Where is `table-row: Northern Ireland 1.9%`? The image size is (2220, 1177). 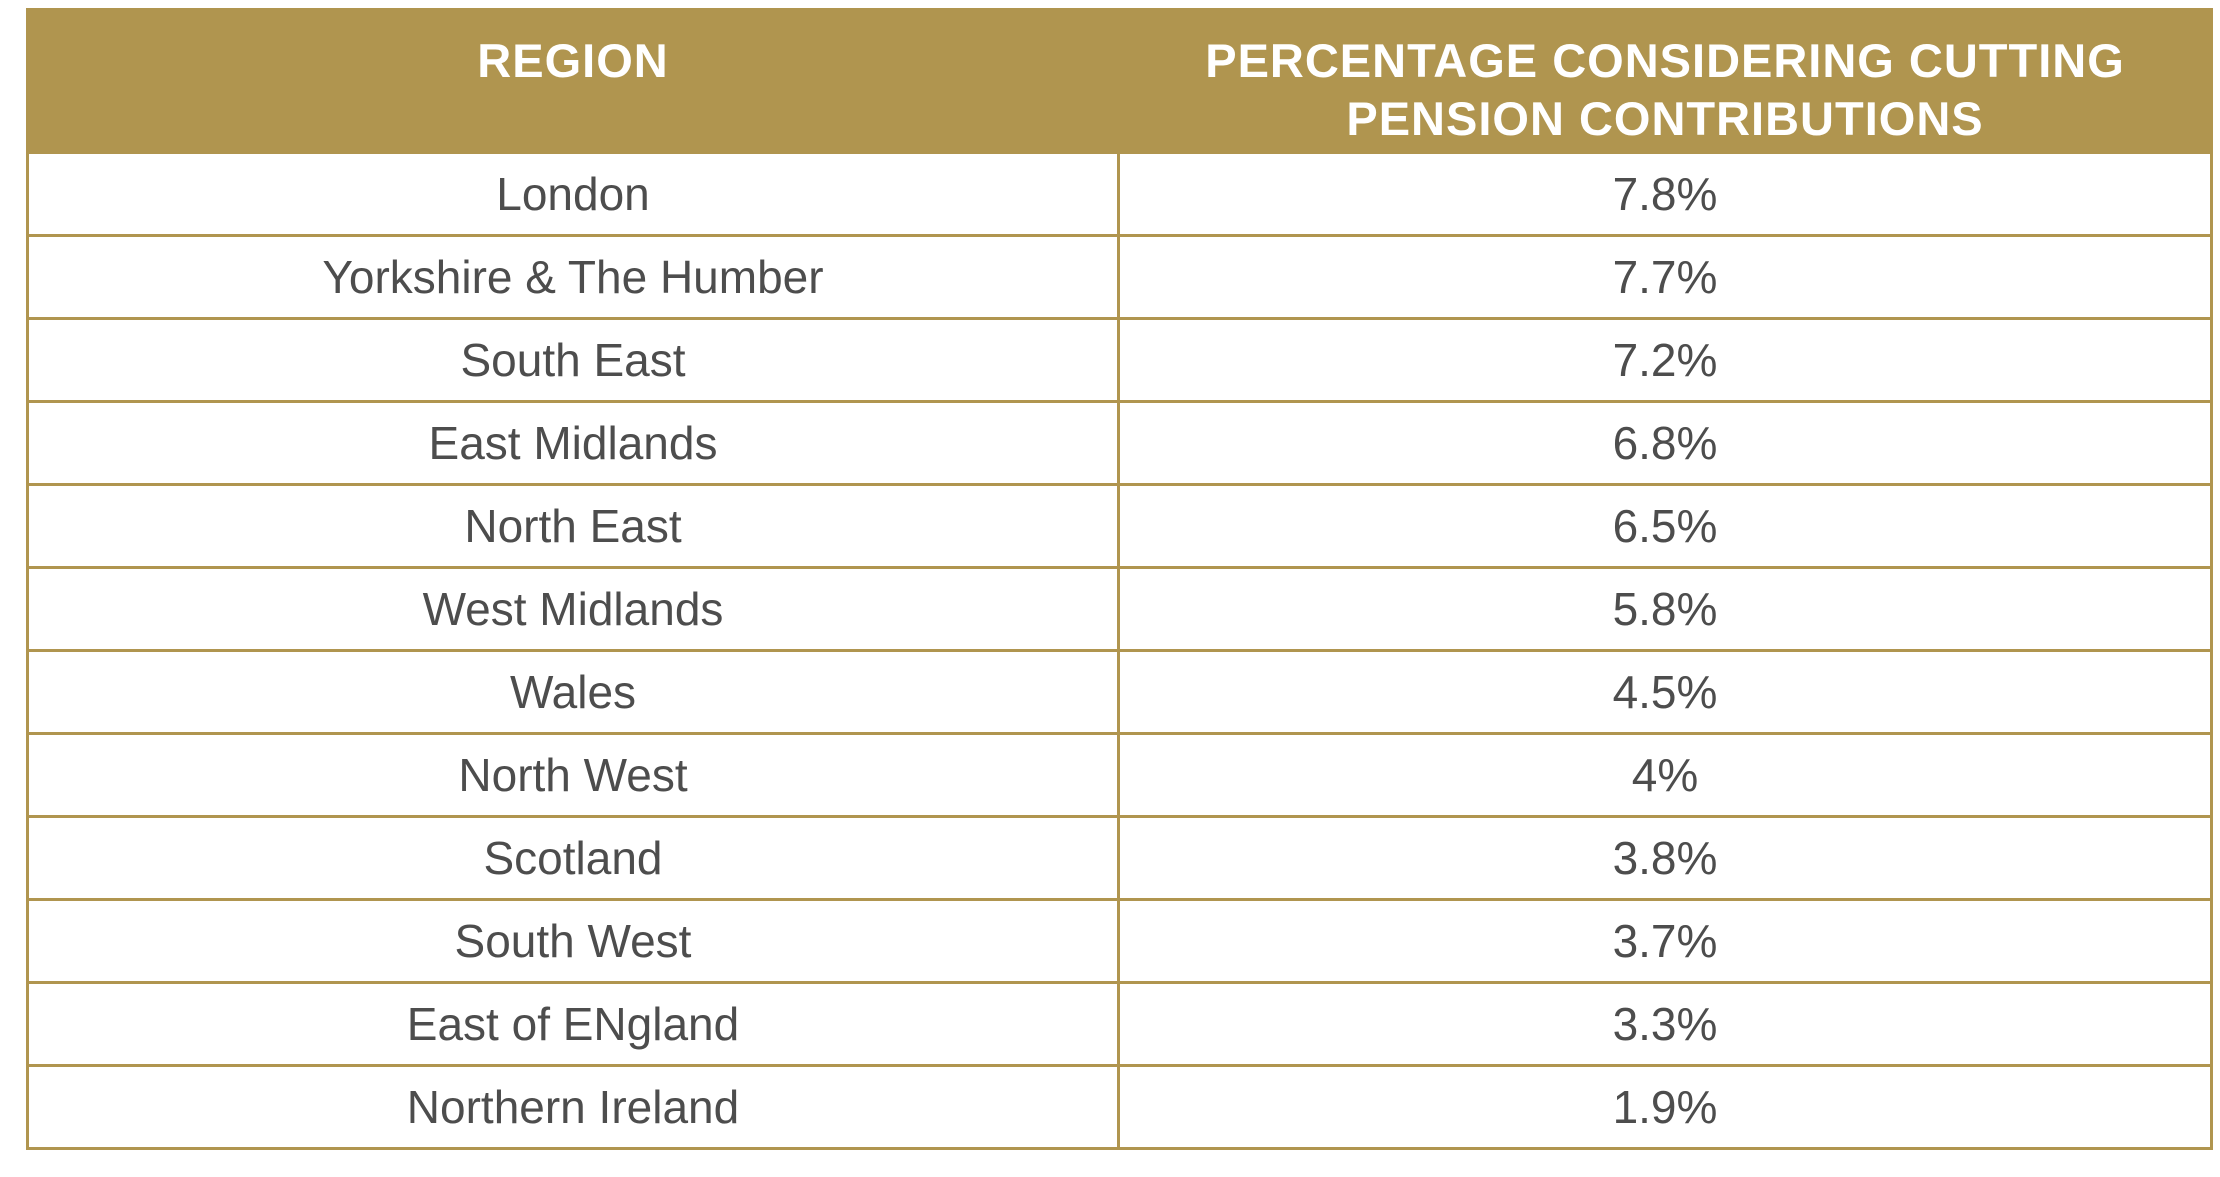
table-row: Northern Ireland 1.9% is located at coordinates (1119, 1107).